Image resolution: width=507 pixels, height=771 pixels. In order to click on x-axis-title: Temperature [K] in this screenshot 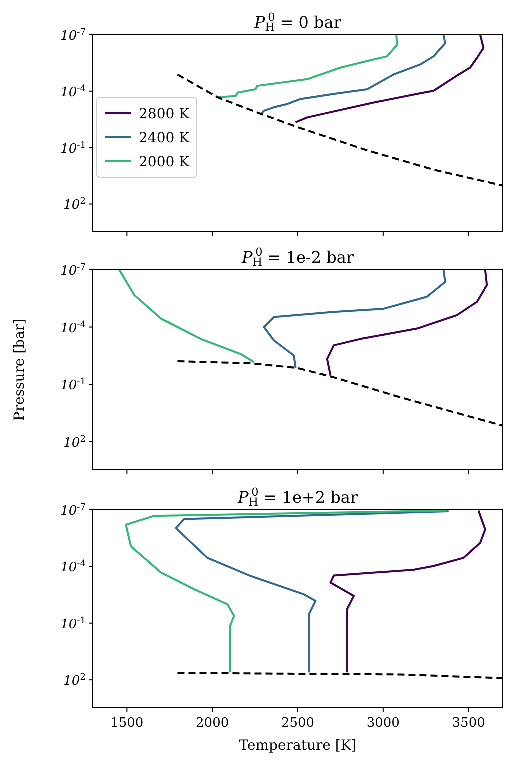, I will do `click(298, 746)`.